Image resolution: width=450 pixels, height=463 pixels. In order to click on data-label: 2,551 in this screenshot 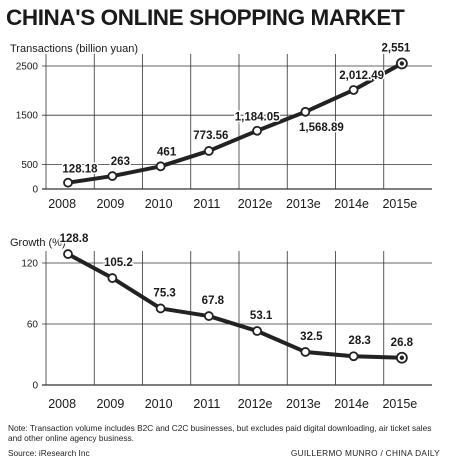, I will do `click(395, 48)`.